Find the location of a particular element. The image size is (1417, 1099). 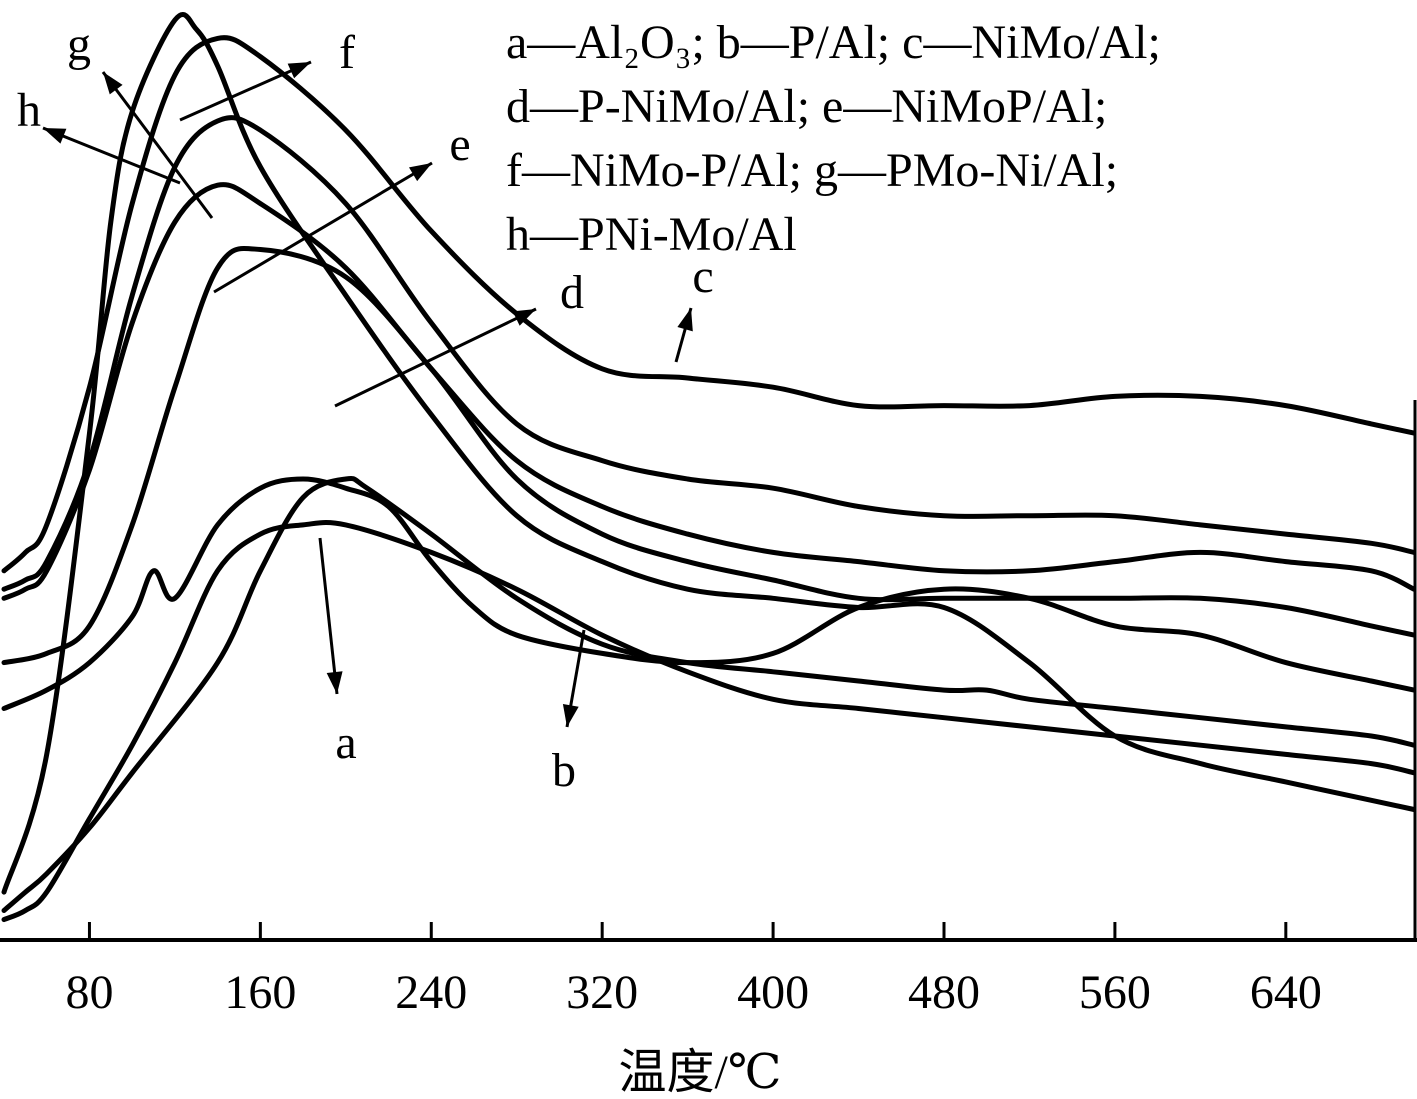

pointer-arrowhead-a is located at coordinates (334, 682).